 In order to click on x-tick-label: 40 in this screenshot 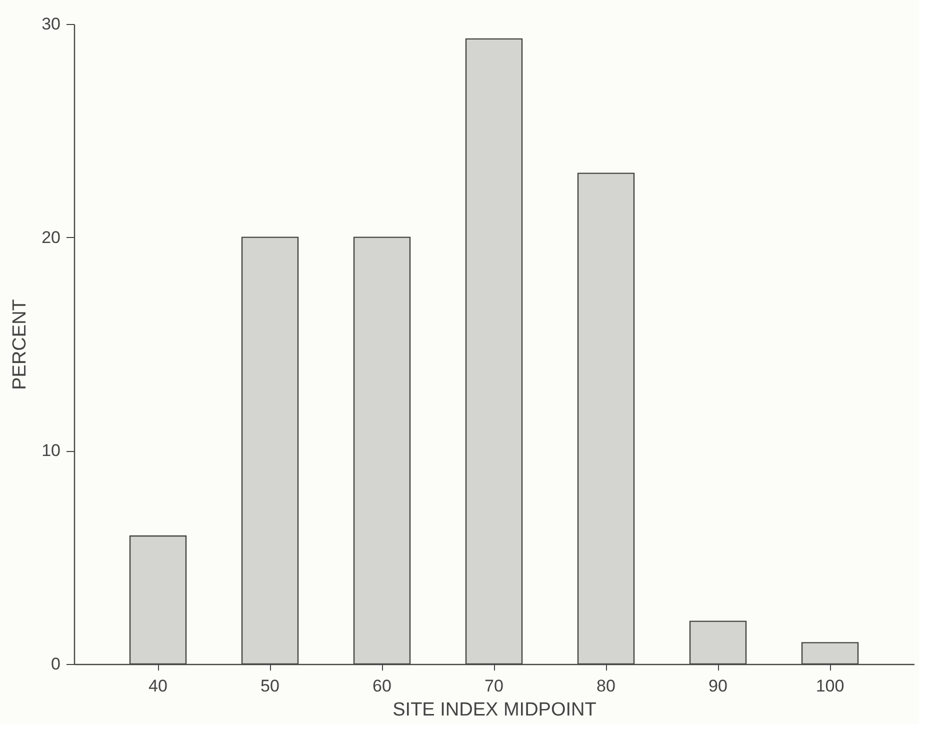, I will do `click(158, 686)`.